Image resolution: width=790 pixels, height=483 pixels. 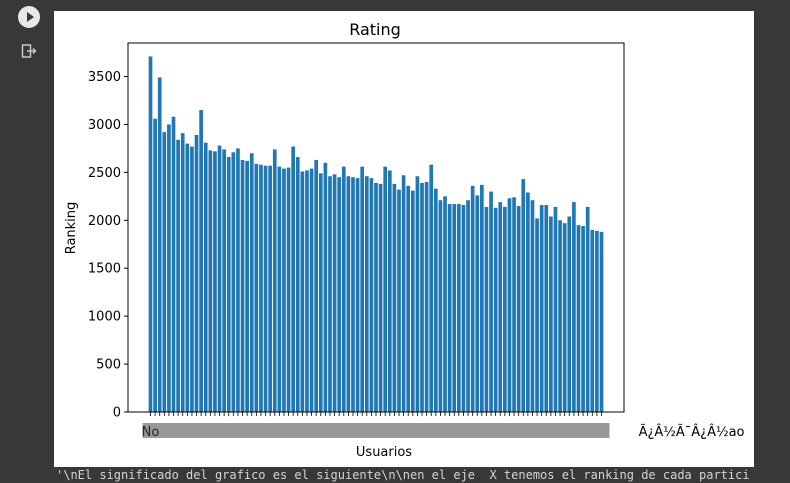 I want to click on cell-gutter, so click(x=27, y=241).